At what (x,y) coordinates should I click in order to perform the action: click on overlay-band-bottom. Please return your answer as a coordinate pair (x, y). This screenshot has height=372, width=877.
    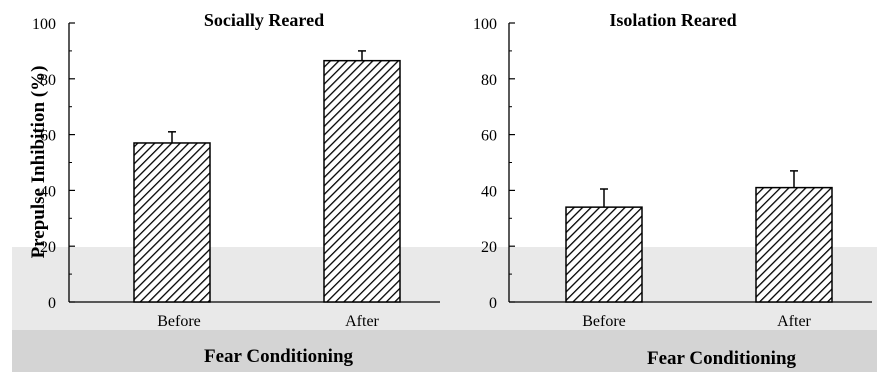
    Looking at the image, I should click on (444, 351).